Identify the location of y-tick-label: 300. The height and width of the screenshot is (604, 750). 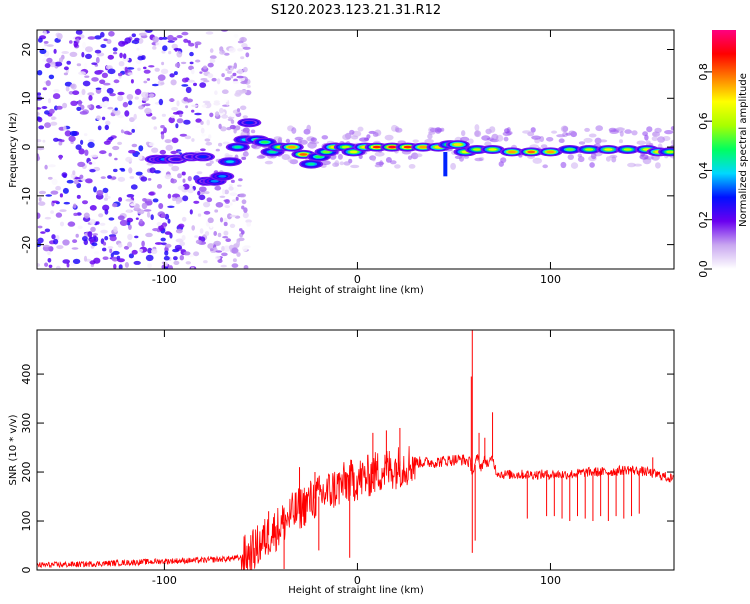
(26, 423).